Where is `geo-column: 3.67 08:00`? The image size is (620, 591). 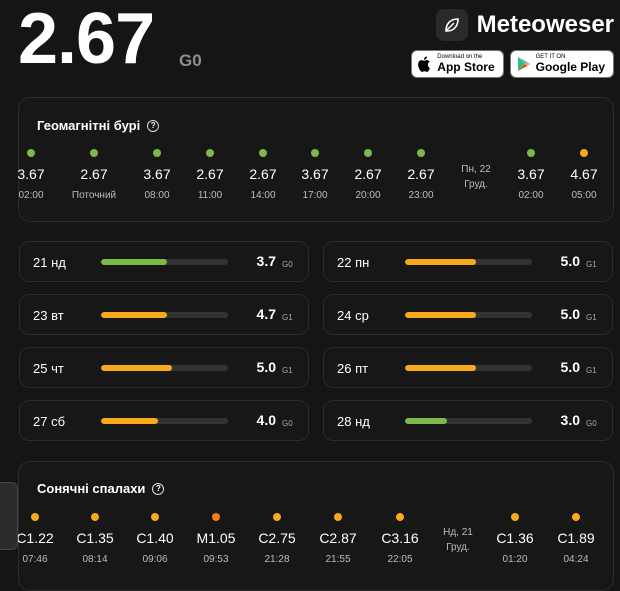 geo-column: 3.67 08:00 is located at coordinates (157, 175).